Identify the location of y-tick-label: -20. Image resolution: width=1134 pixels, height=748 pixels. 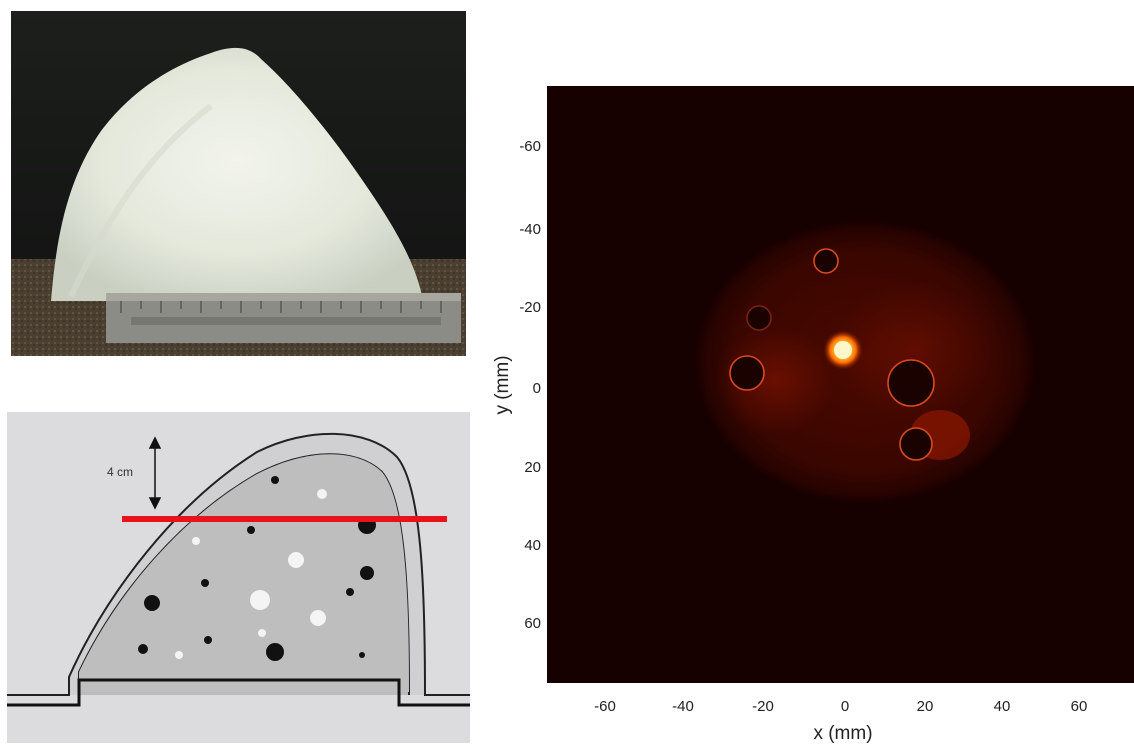
(530, 307).